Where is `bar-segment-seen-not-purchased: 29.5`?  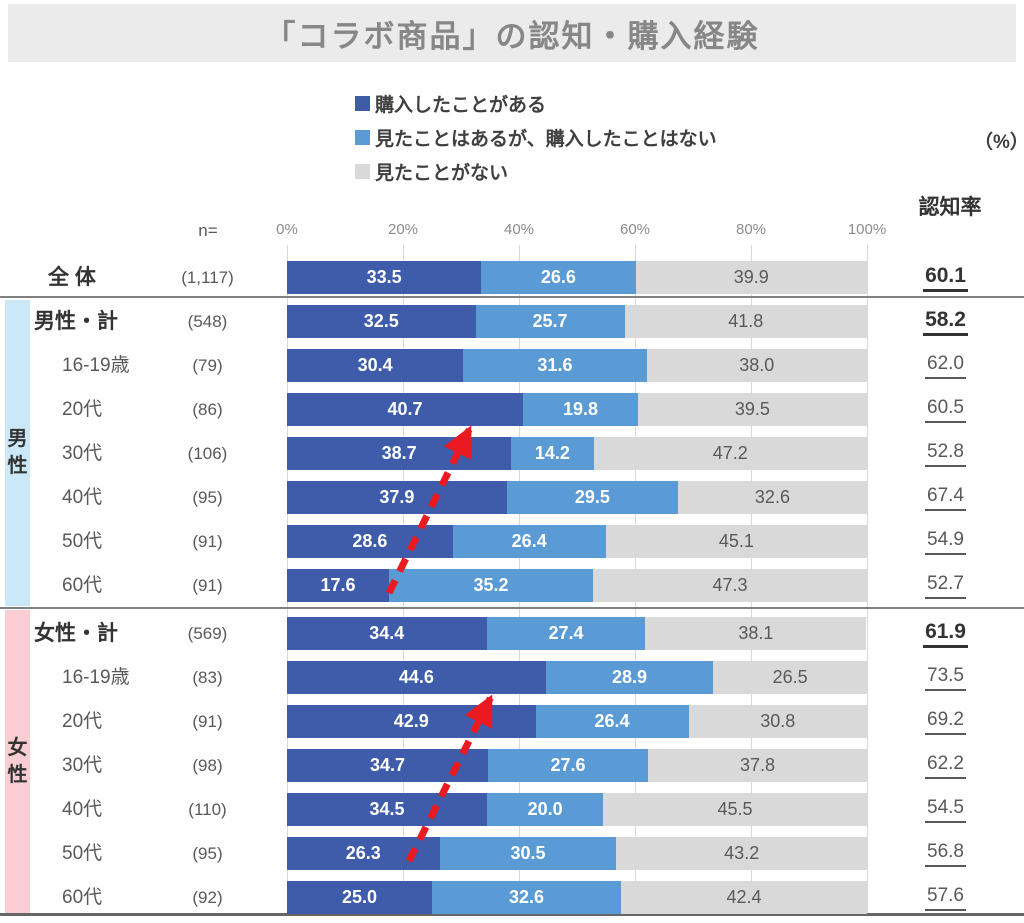
bar-segment-seen-not-purchased: 29.5 is located at coordinates (592, 497).